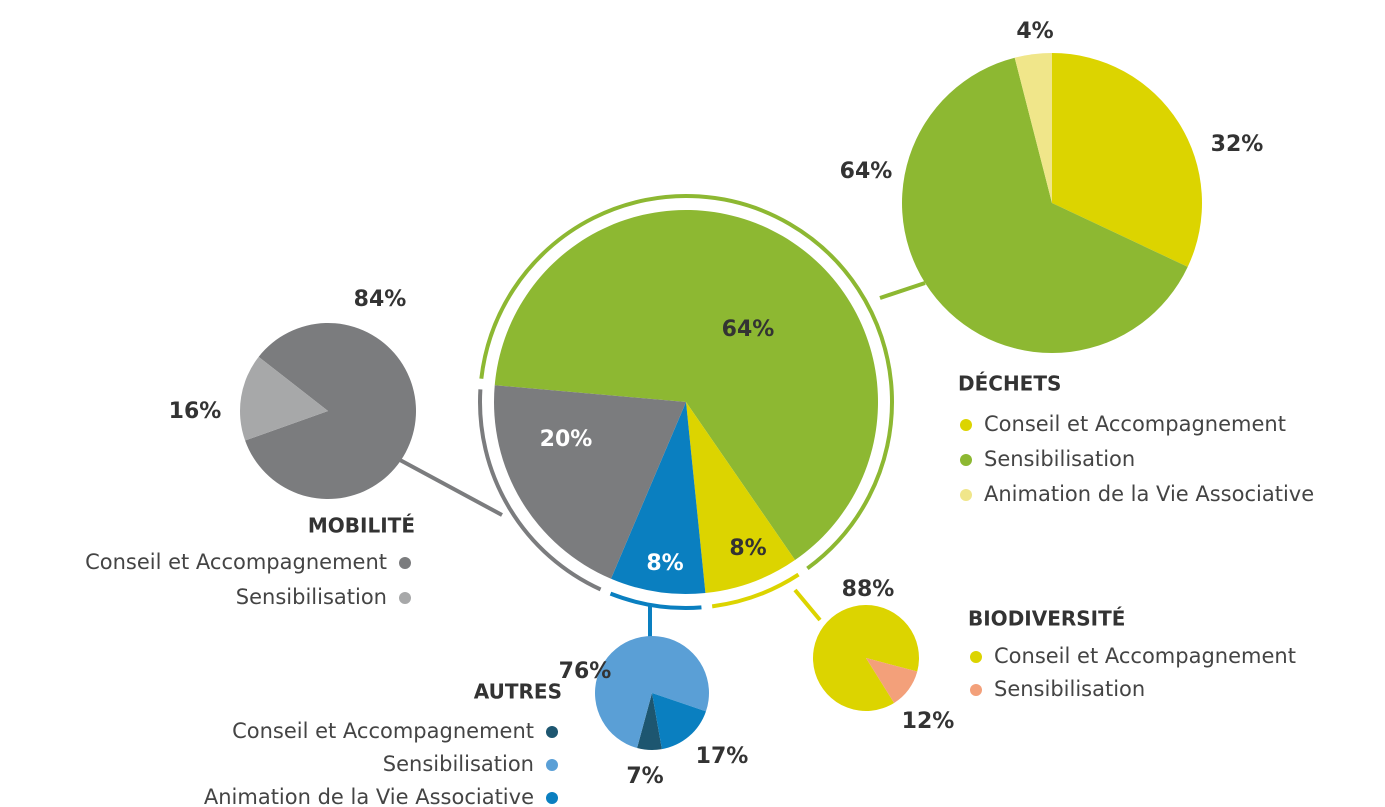 This screenshot has height=807, width=1385. I want to click on legend-title: BIODIVERSITÉ, so click(1046, 619).